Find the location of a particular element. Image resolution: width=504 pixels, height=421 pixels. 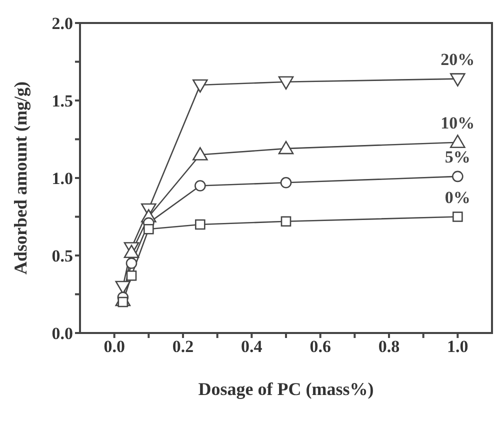

x-tick-label: 0.4 is located at coordinates (252, 346).